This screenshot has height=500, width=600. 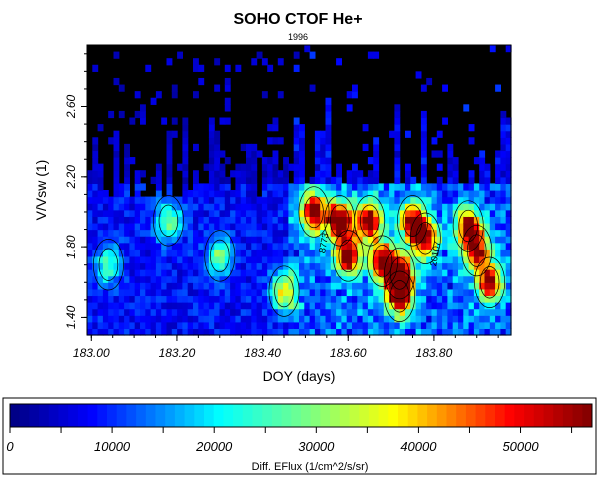 What do you see at coordinates (520, 446) in the screenshot?
I see `colorbar-tick-label: 50000` at bounding box center [520, 446].